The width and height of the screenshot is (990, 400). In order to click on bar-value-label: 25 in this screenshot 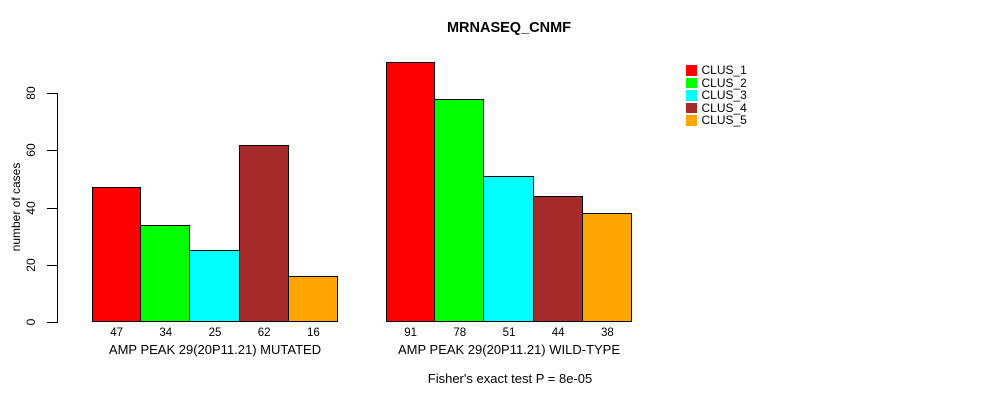, I will do `click(215, 333)`.